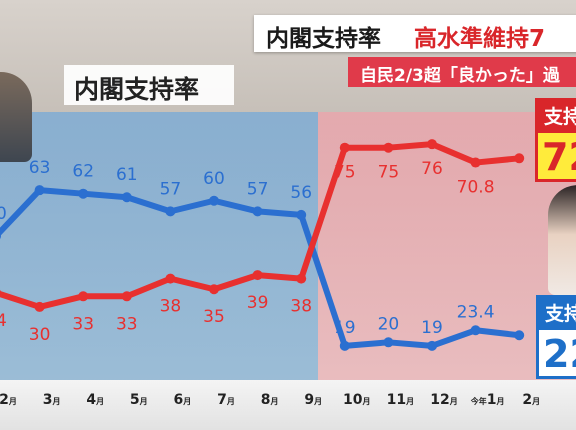  I want to click on x-tick-label: 10月, so click(356, 400).